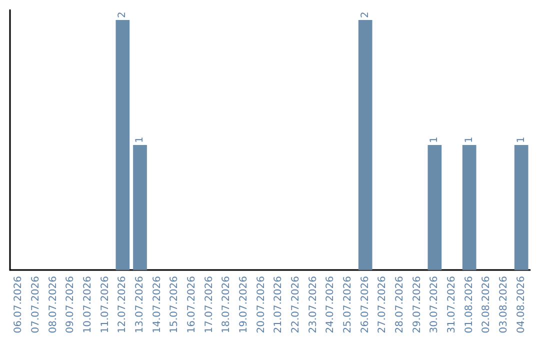 This screenshot has width=540, height=340. Describe the element at coordinates (209, 305) in the screenshot. I see `x-tick-label: 17.07.2026` at that location.